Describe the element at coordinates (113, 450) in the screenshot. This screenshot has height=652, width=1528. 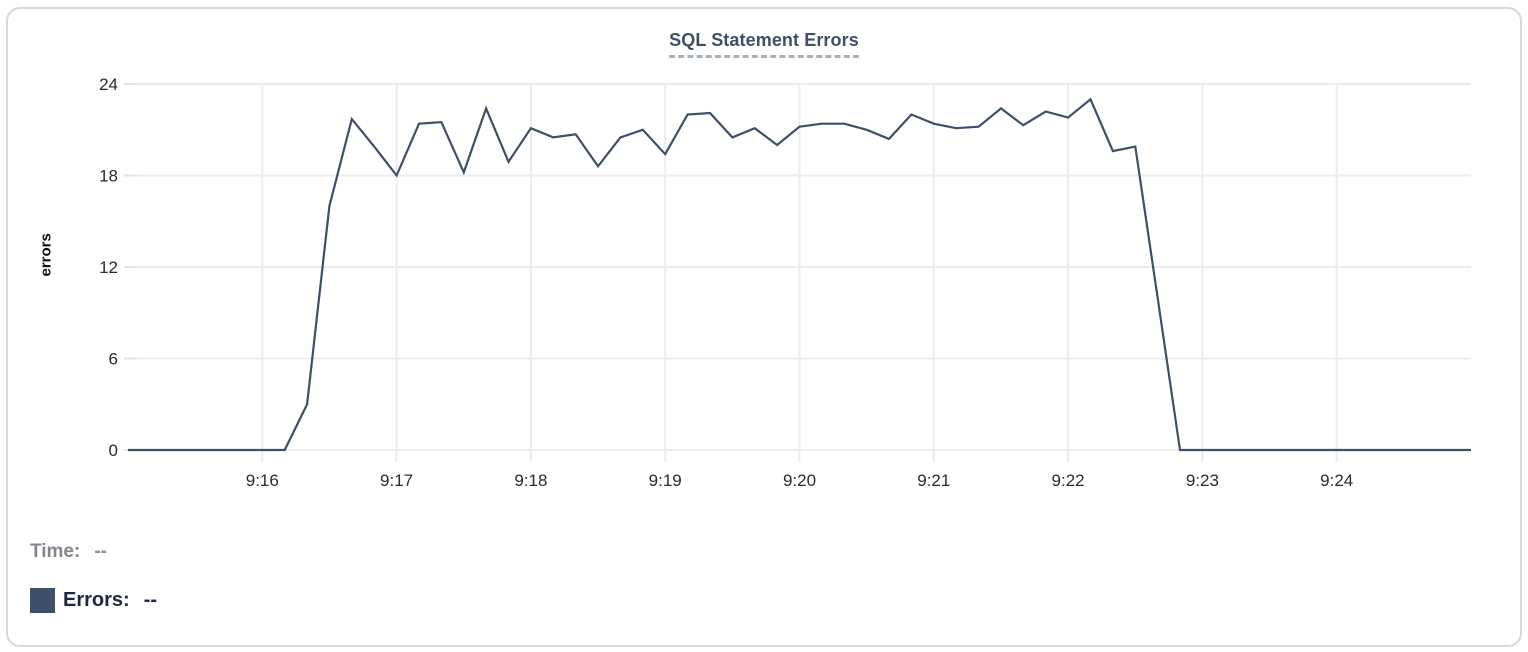
I see `y-tick-label: 0` at that location.